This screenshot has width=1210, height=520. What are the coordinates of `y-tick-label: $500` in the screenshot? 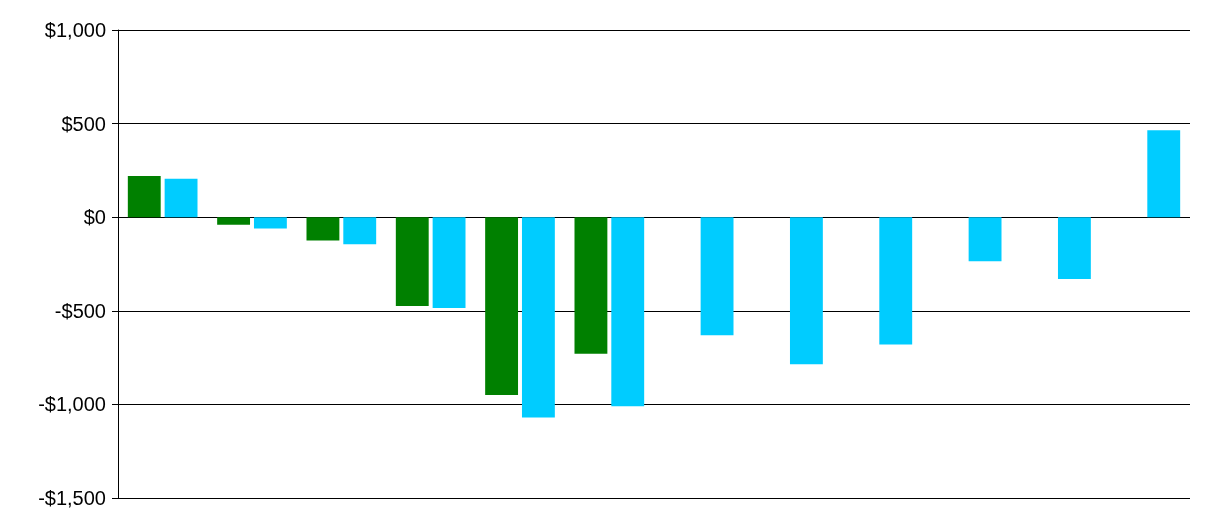 It's located at (83, 123).